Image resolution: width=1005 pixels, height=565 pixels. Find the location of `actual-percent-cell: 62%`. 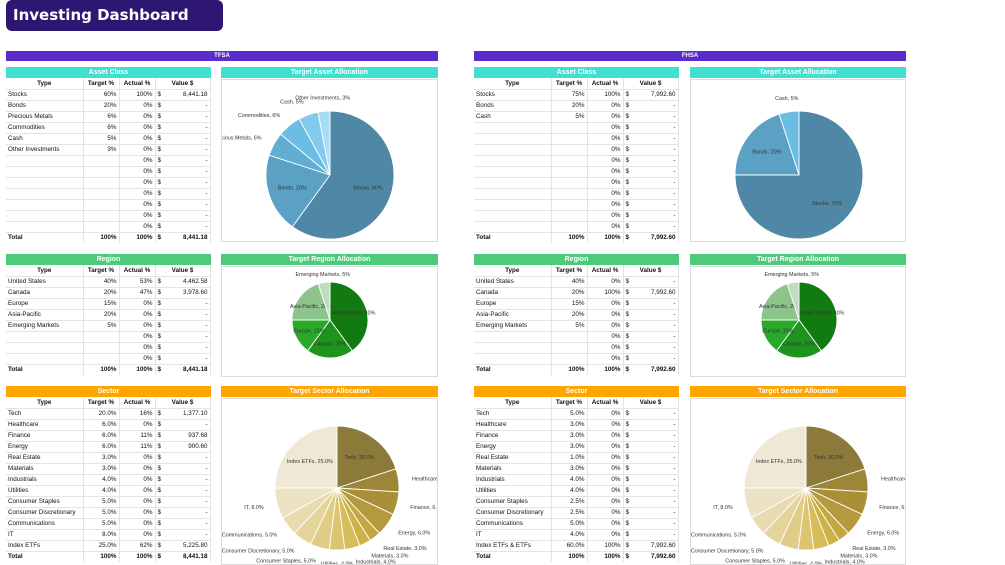

actual-percent-cell: 62% is located at coordinates (137, 546).